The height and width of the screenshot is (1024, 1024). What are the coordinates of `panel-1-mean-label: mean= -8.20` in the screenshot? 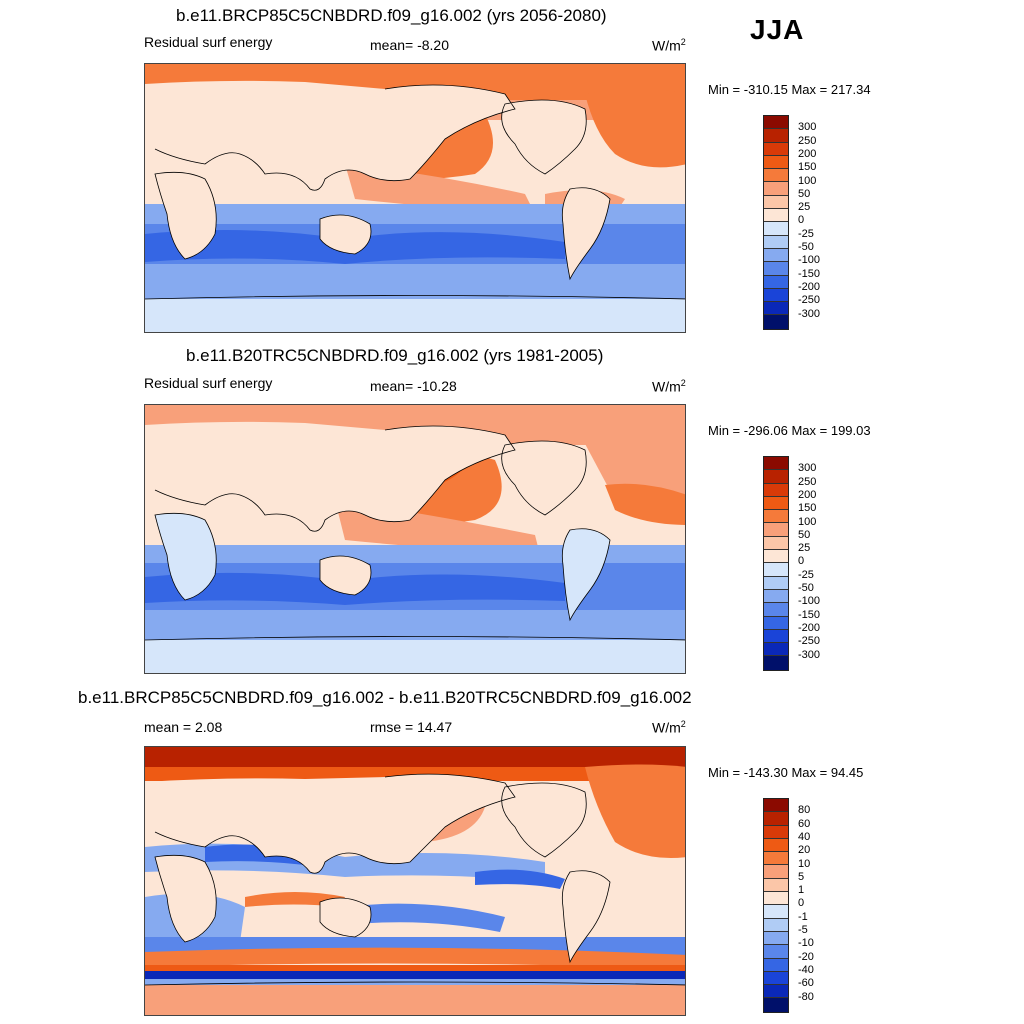 It's located at (409, 45).